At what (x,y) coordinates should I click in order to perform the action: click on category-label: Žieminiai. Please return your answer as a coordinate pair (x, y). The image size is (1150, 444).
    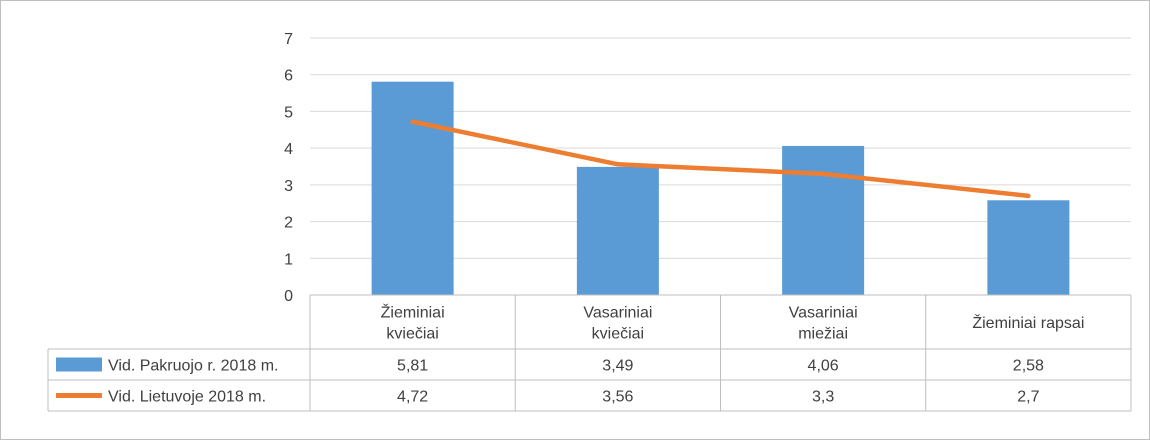
    Looking at the image, I should click on (413, 312).